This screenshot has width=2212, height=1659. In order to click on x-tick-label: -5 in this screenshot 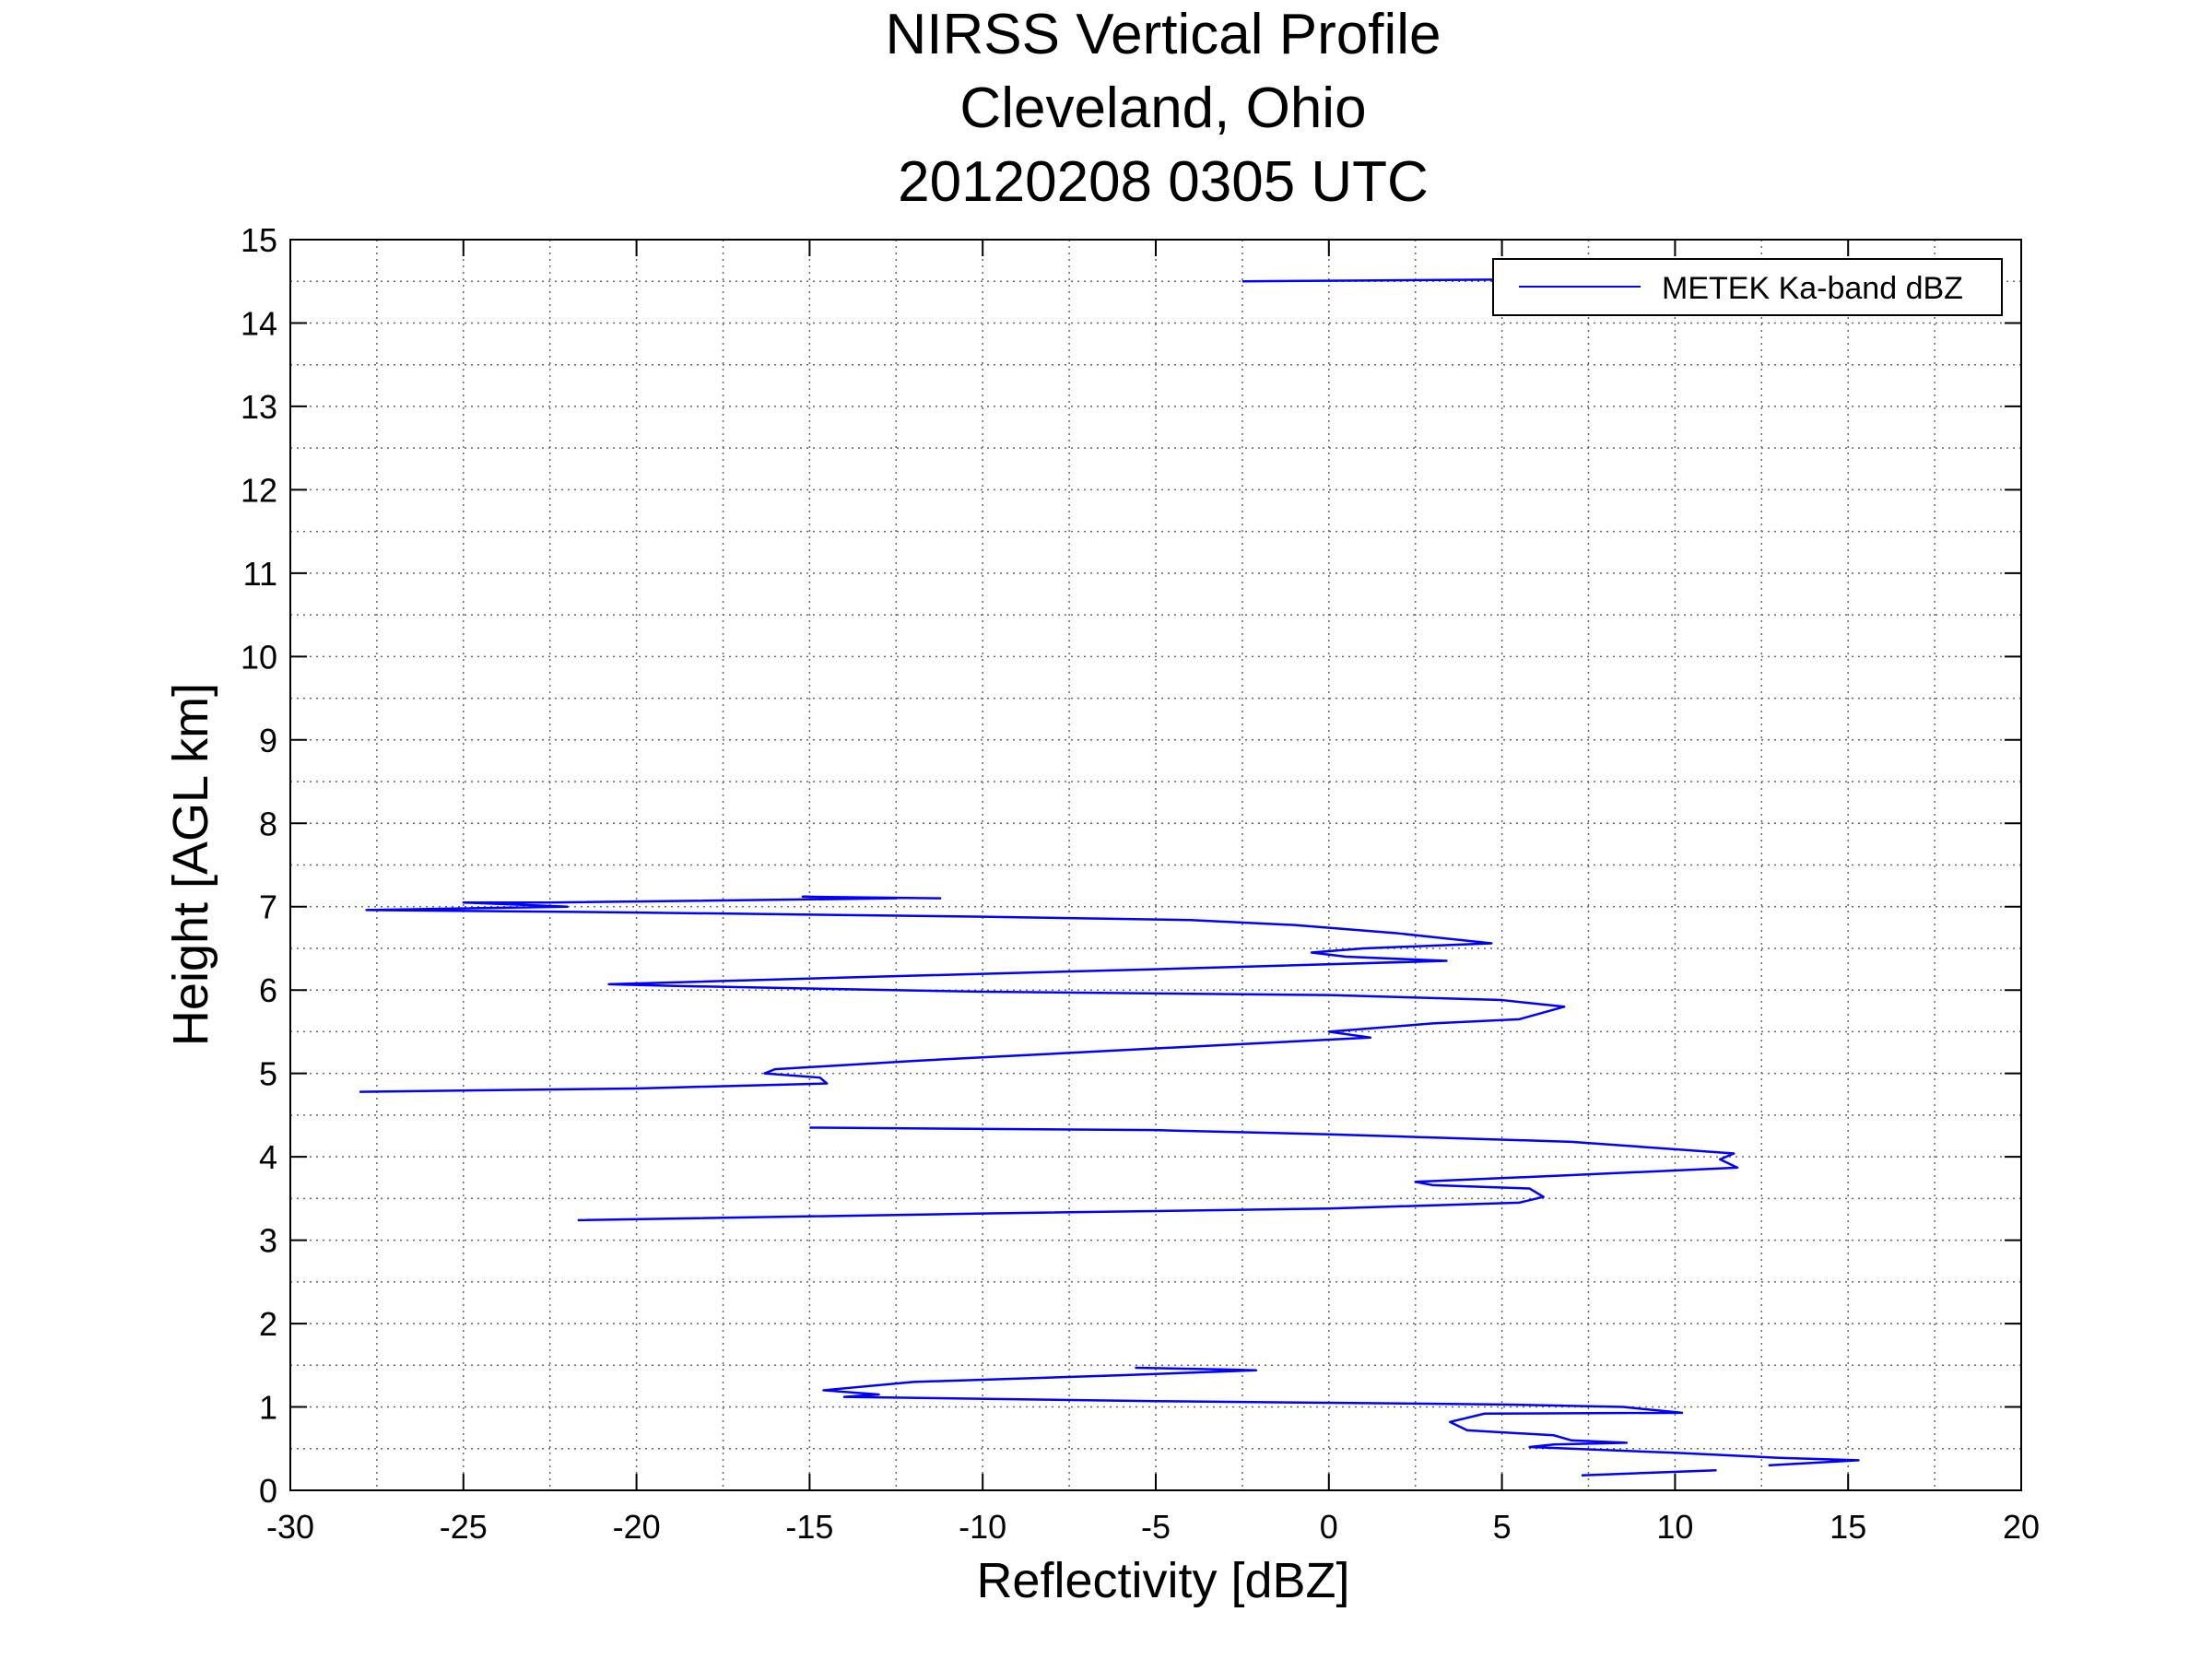, I will do `click(1156, 1527)`.